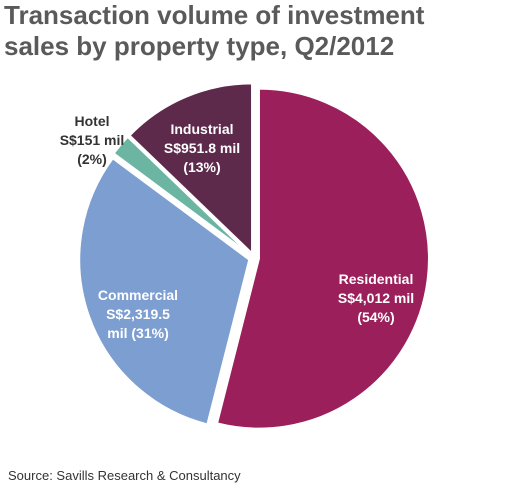 Image resolution: width=510 pixels, height=490 pixels. Describe the element at coordinates (124, 475) in the screenshot. I see `source-note: Source: Savills Research & Consultancy` at that location.